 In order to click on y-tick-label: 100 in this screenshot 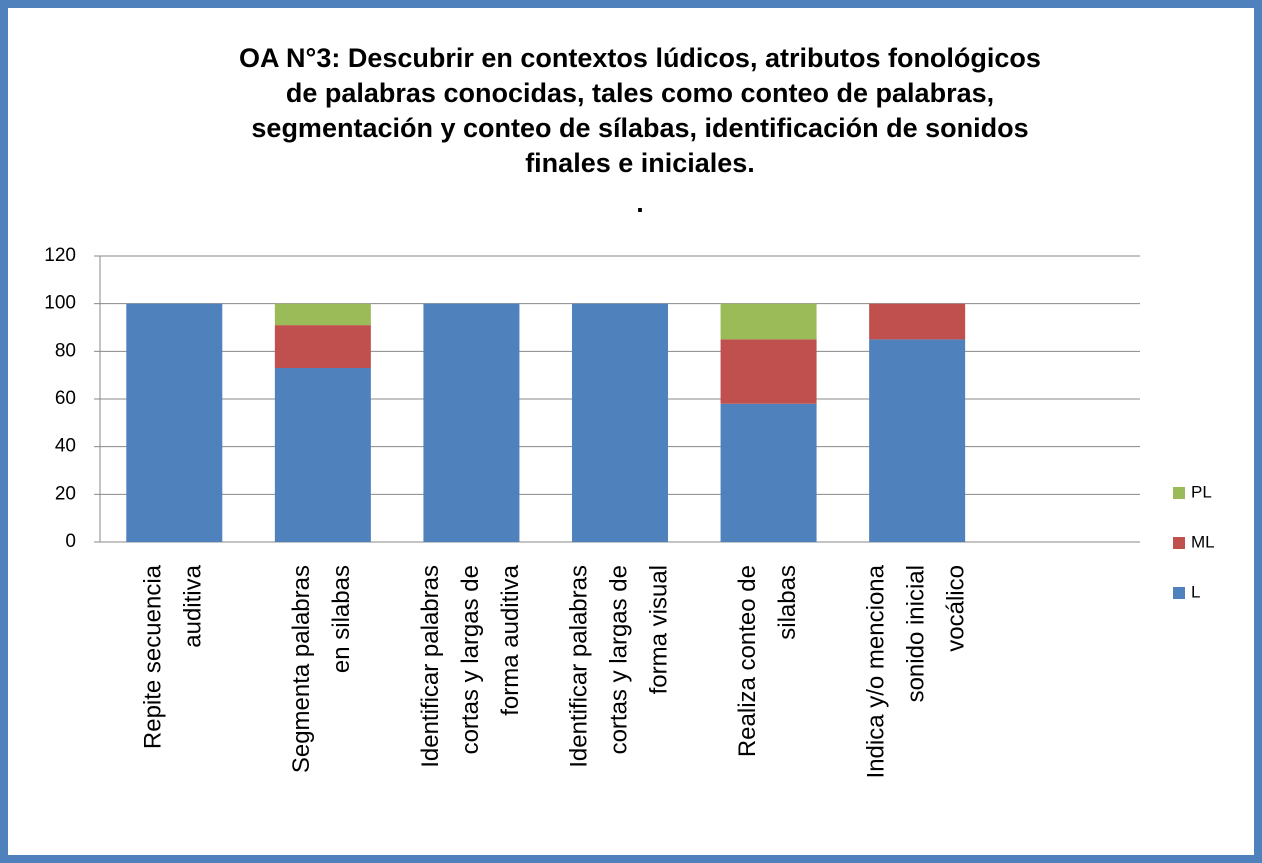, I will do `click(60, 303)`.